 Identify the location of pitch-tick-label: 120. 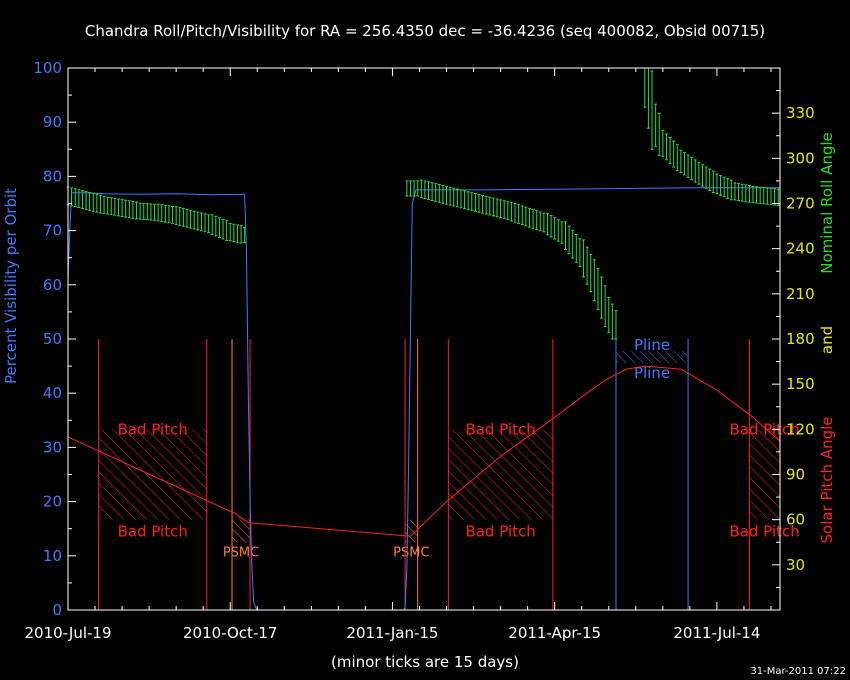
(800, 429).